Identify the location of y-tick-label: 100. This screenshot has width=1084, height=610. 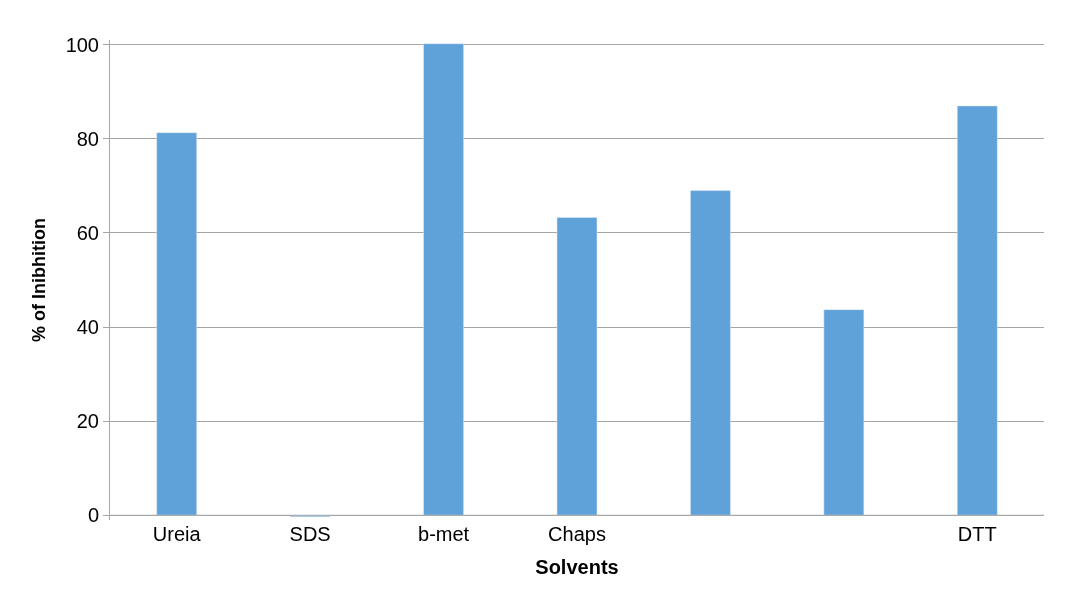
(82, 44).